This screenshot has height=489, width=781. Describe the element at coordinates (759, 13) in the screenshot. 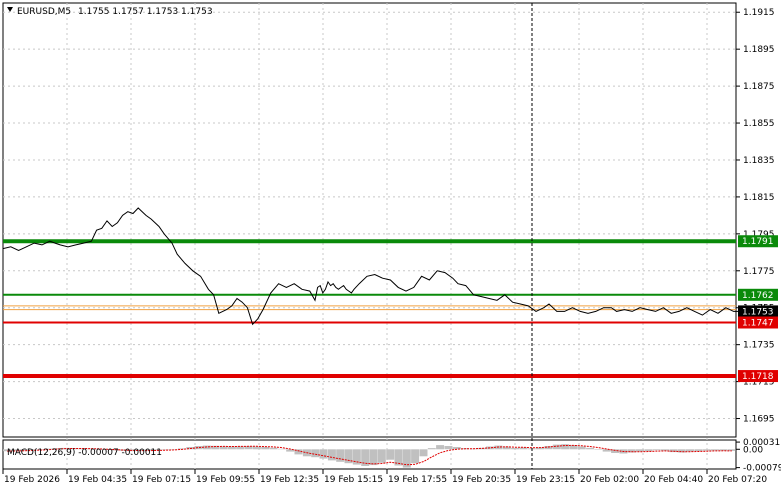

I see `y-tick-label: 1.1915` at that location.